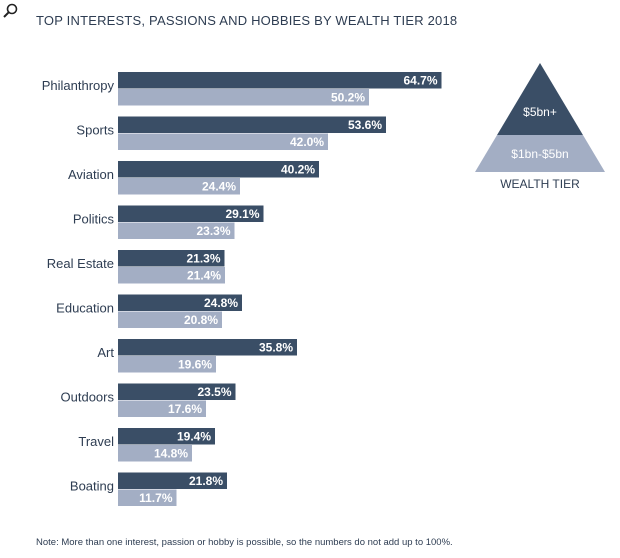 Image resolution: width=620 pixels, height=558 pixels. What do you see at coordinates (80, 263) in the screenshot?
I see `category-label: Real Estate` at bounding box center [80, 263].